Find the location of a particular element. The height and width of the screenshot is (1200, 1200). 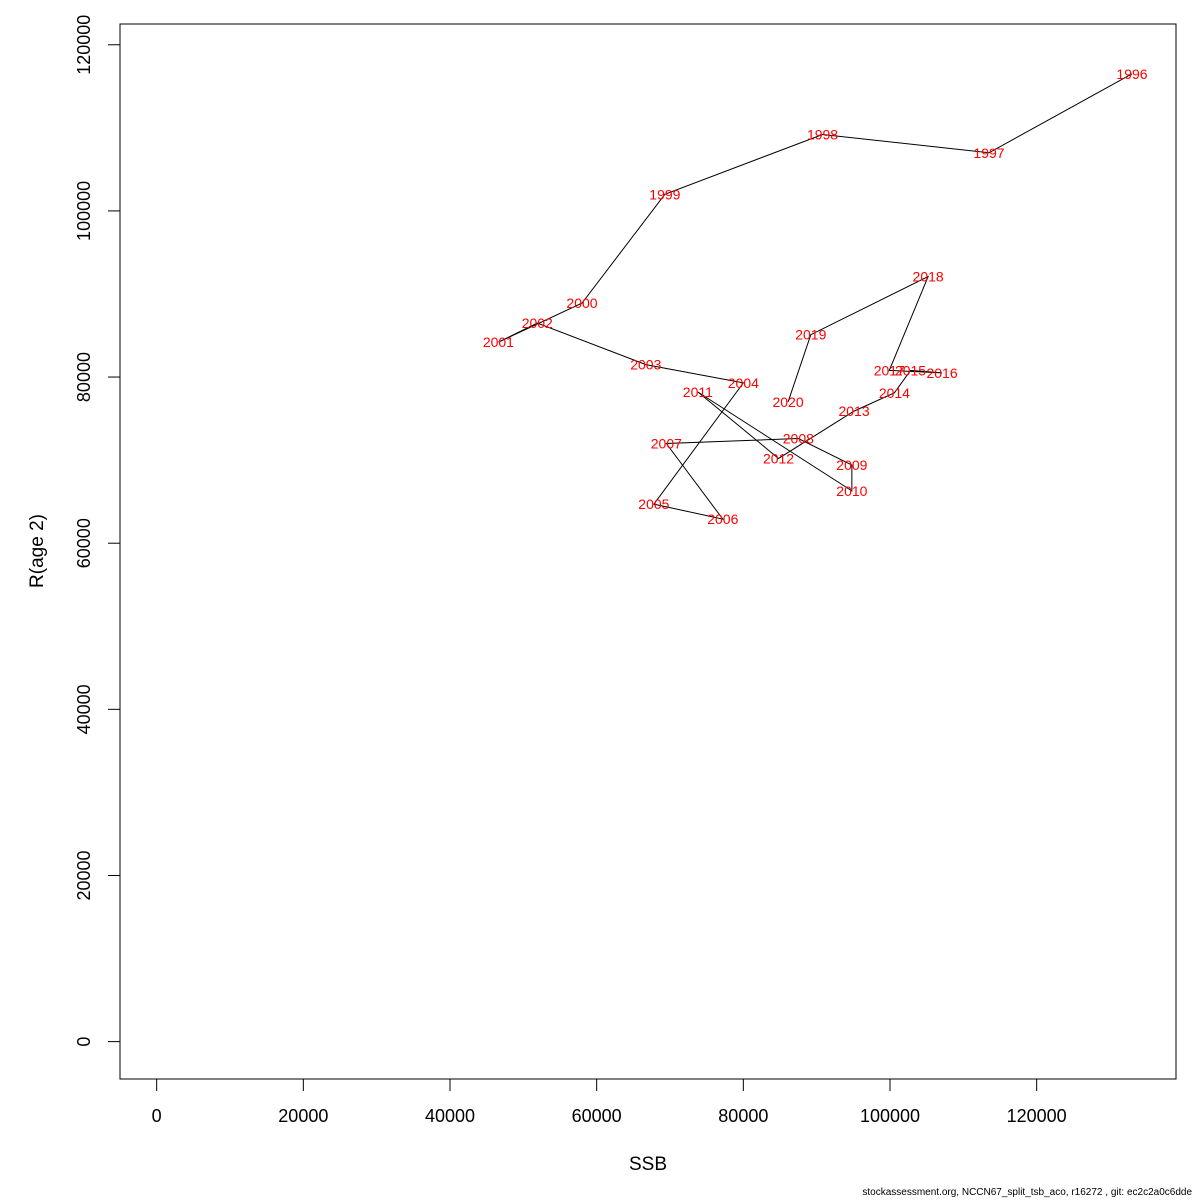

y-tick-label: 80000 is located at coordinates (84, 377).